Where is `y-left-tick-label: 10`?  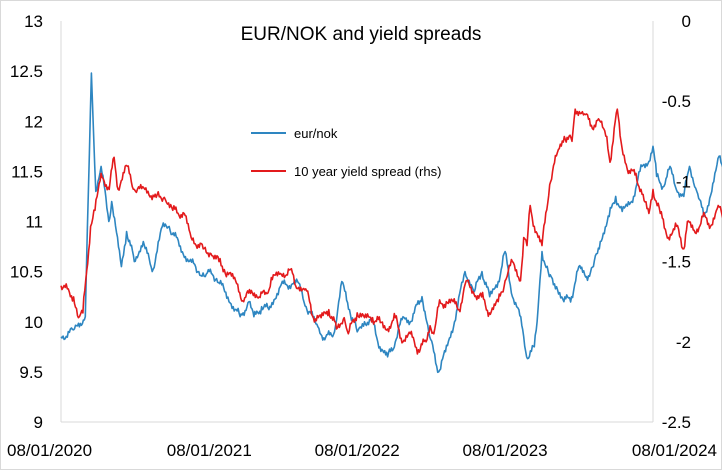 y-left-tick-label: 10 is located at coordinates (33, 322).